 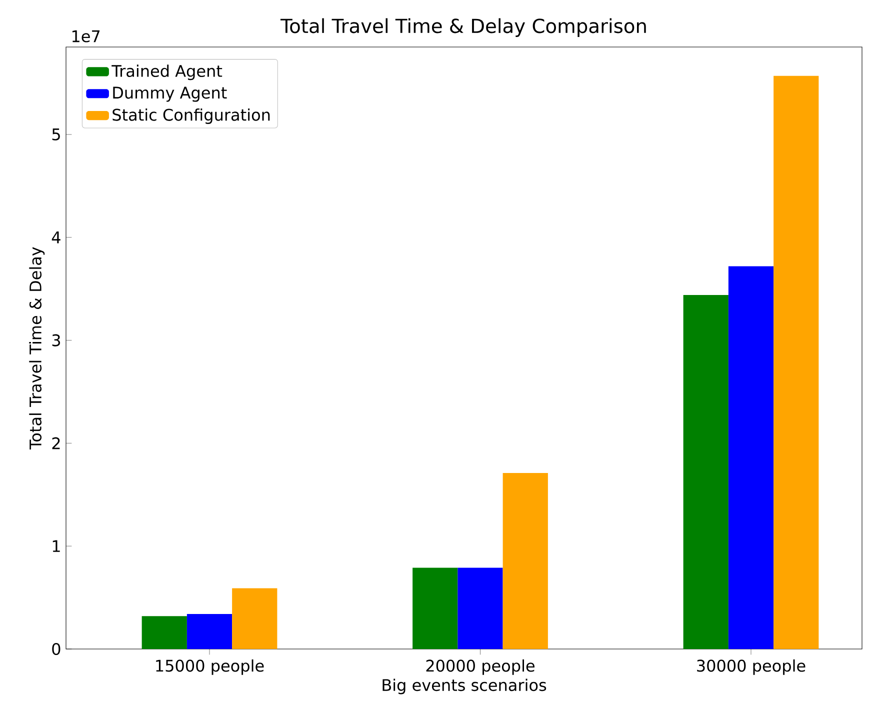 I want to click on x-axis-title: Big events scenarios, so click(x=464, y=686).